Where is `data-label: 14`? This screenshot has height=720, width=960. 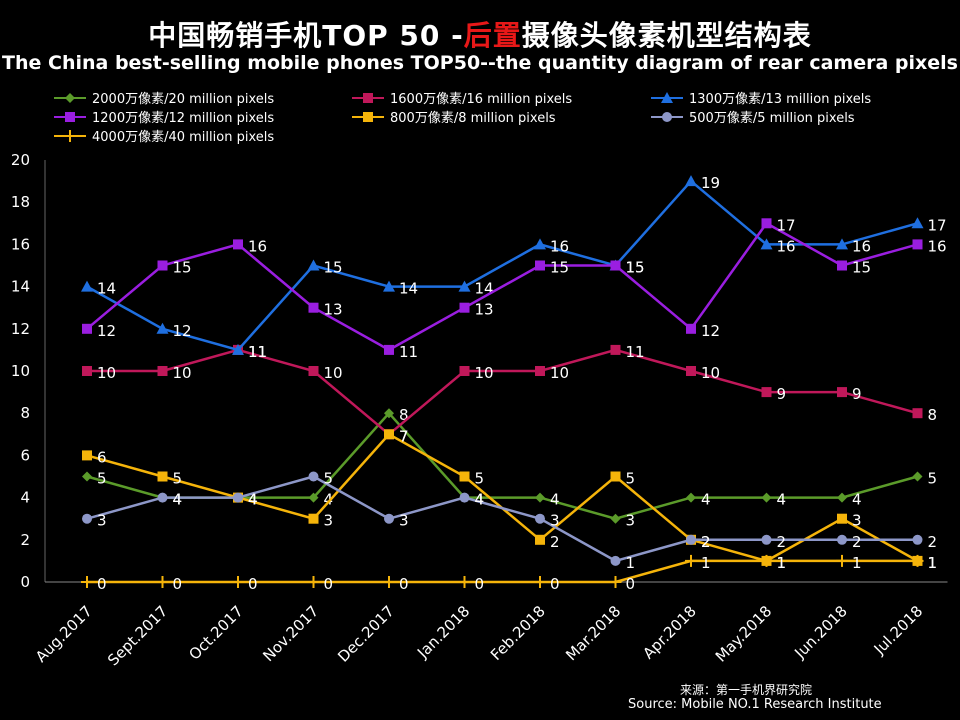 data-label: 14 is located at coordinates (408, 289).